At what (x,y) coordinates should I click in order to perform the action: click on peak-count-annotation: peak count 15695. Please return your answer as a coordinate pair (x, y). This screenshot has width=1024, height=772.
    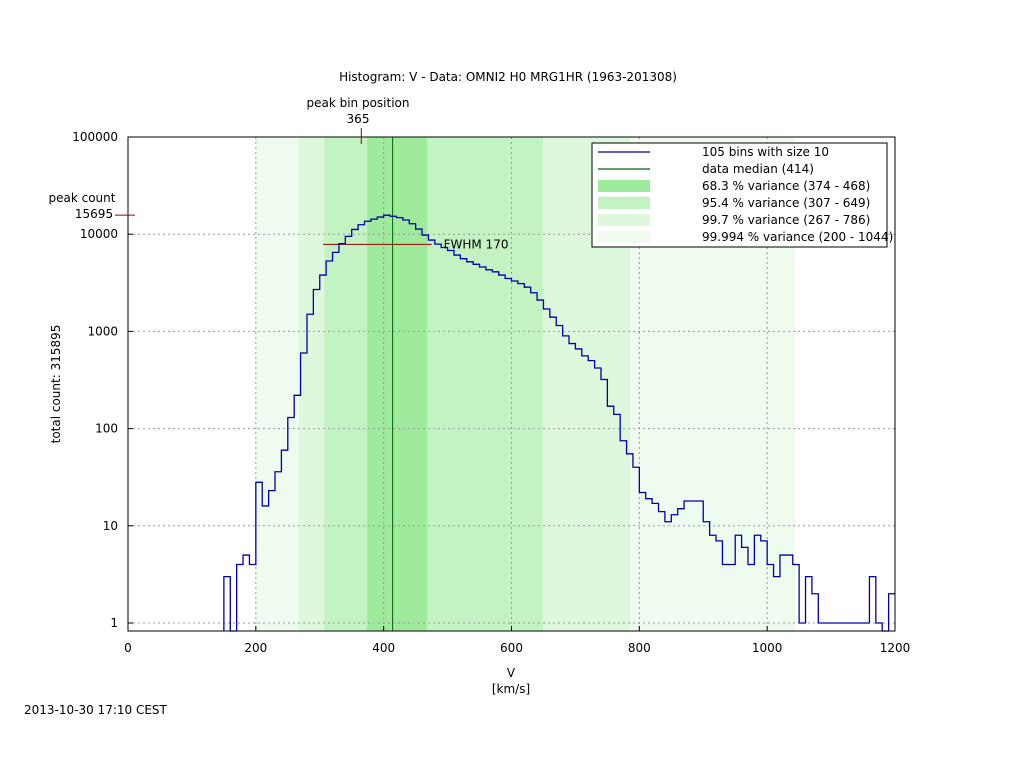
    Looking at the image, I should click on (92, 206).